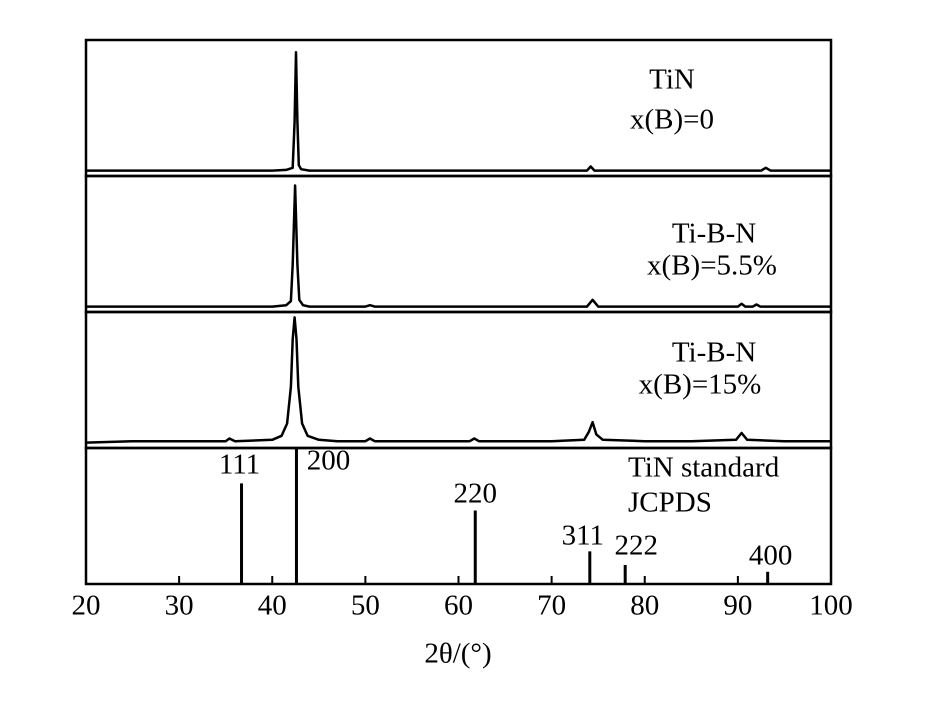 Image resolution: width=932 pixels, height=702 pixels. I want to click on x-tick-label: 70, so click(551, 606).